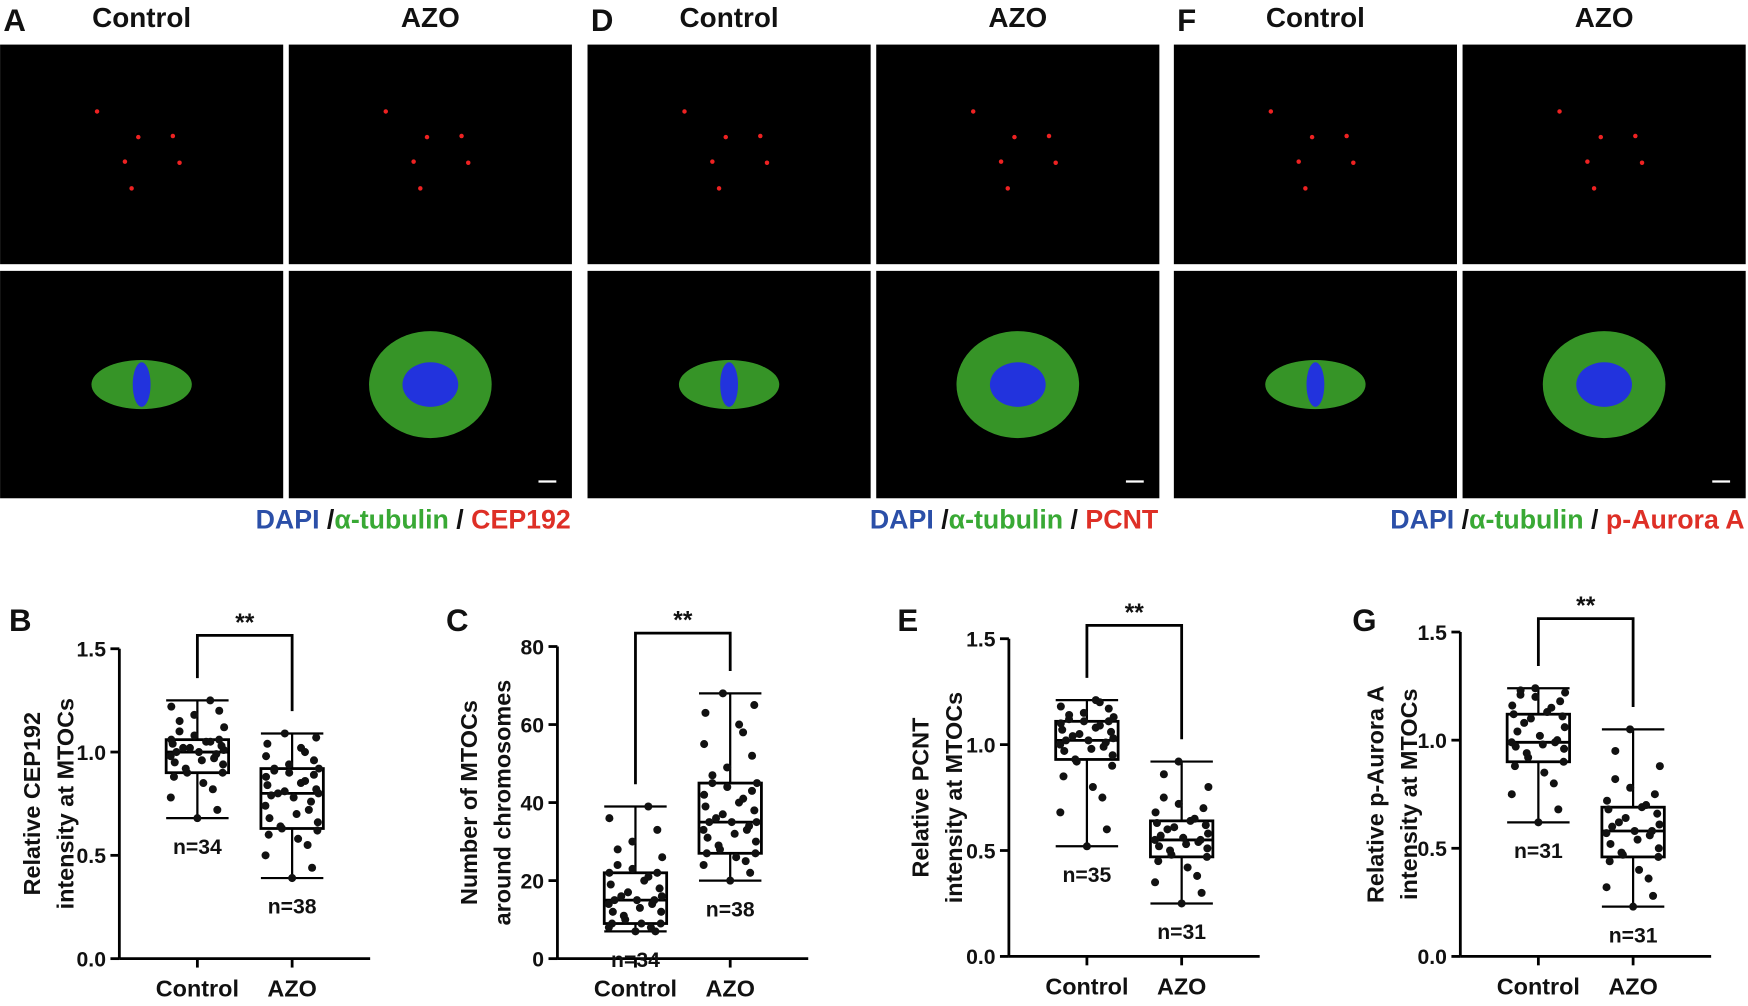 This screenshot has height=1006, width=1748. Describe the element at coordinates (1121, 519) in the screenshot. I see `stain-part: PCNT` at that location.